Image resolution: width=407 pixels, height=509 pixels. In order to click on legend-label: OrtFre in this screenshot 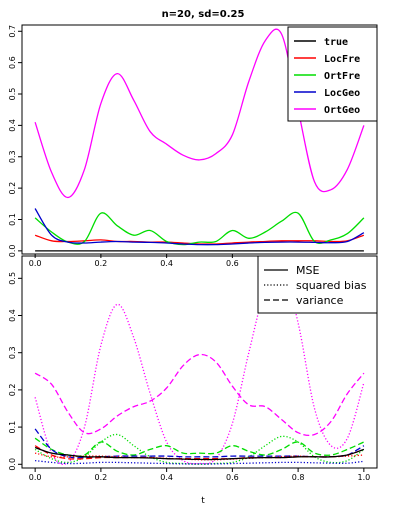, I will do `click(342, 76)`.